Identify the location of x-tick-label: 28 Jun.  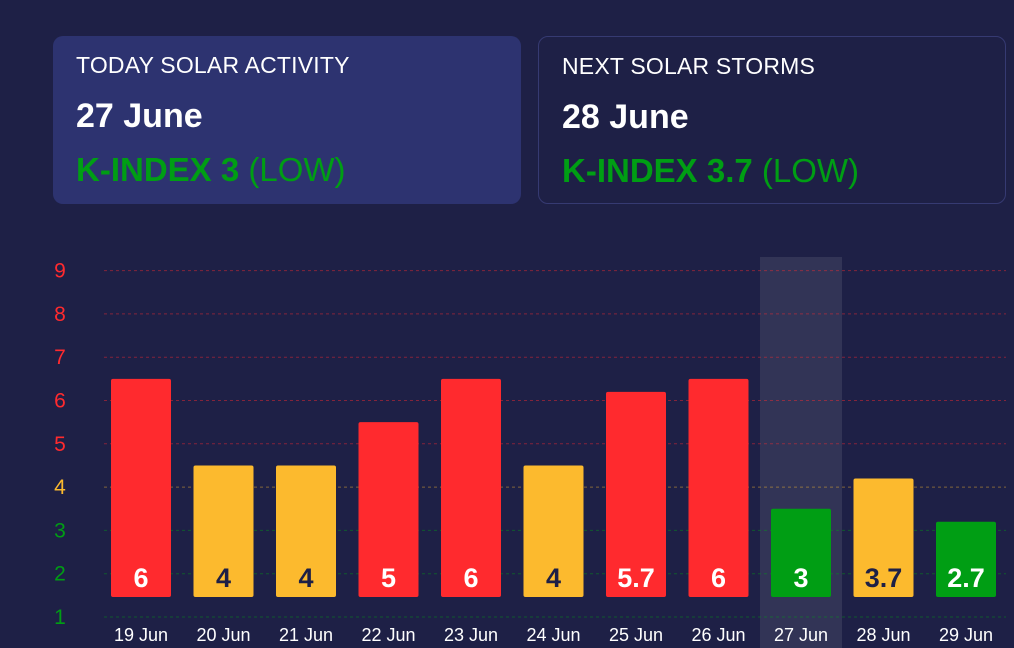
(883, 635).